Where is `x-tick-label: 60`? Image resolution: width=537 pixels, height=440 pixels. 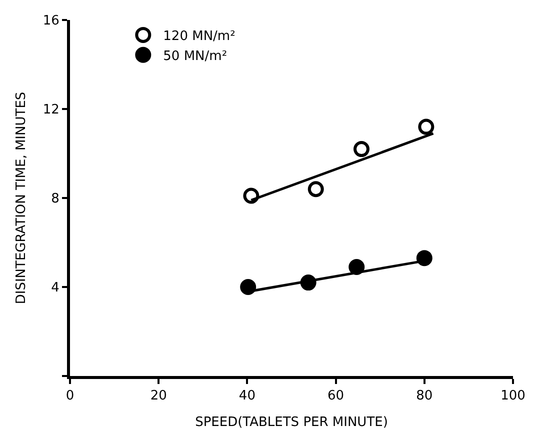 x-tick-label: 60 is located at coordinates (336, 396).